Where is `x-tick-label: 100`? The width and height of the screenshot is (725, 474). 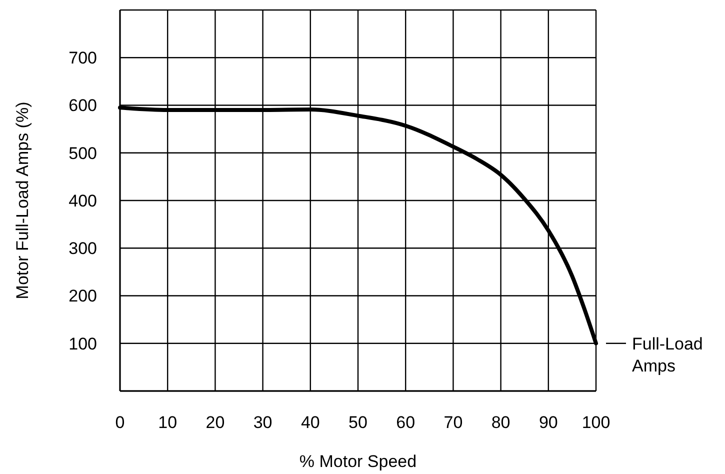 x-tick-label: 100 is located at coordinates (596, 422).